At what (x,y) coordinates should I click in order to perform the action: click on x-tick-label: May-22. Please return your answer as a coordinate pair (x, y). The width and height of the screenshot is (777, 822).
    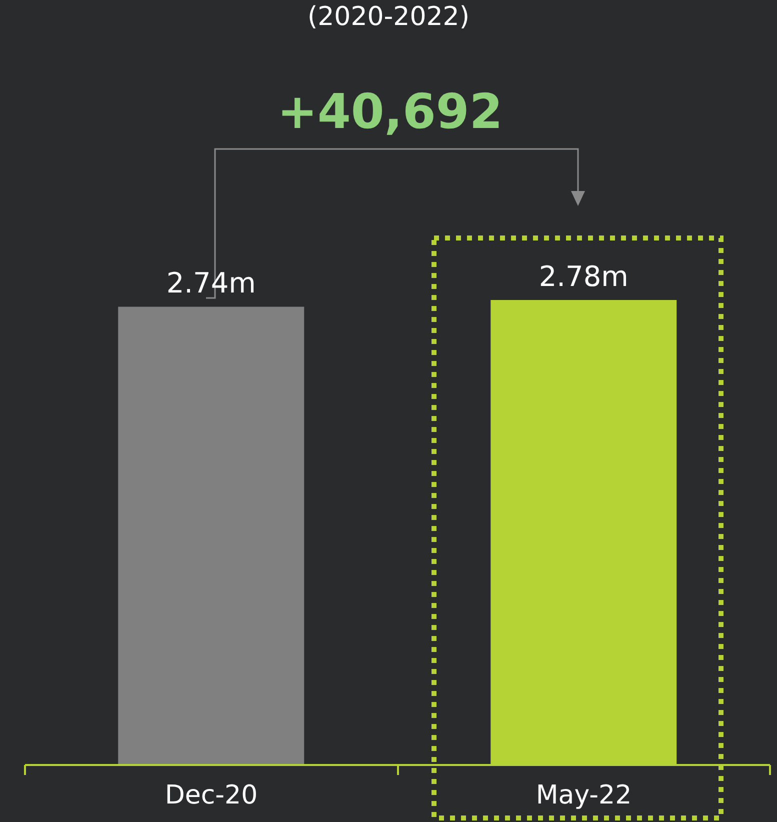
    Looking at the image, I should click on (584, 795).